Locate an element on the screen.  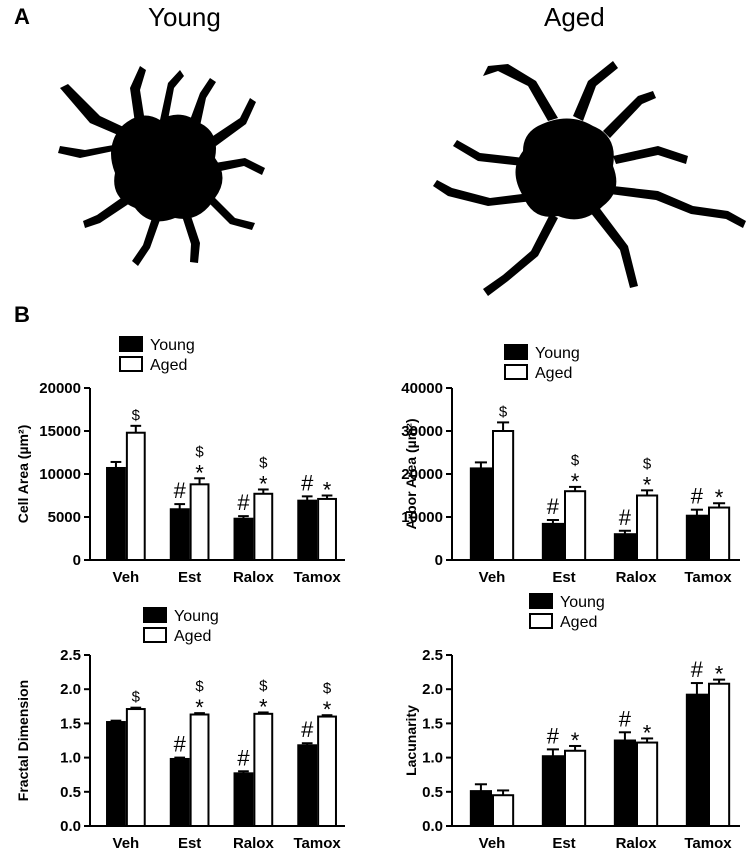
y-axis-label: Arbor Area (µm²) is located at coordinates (411, 473).